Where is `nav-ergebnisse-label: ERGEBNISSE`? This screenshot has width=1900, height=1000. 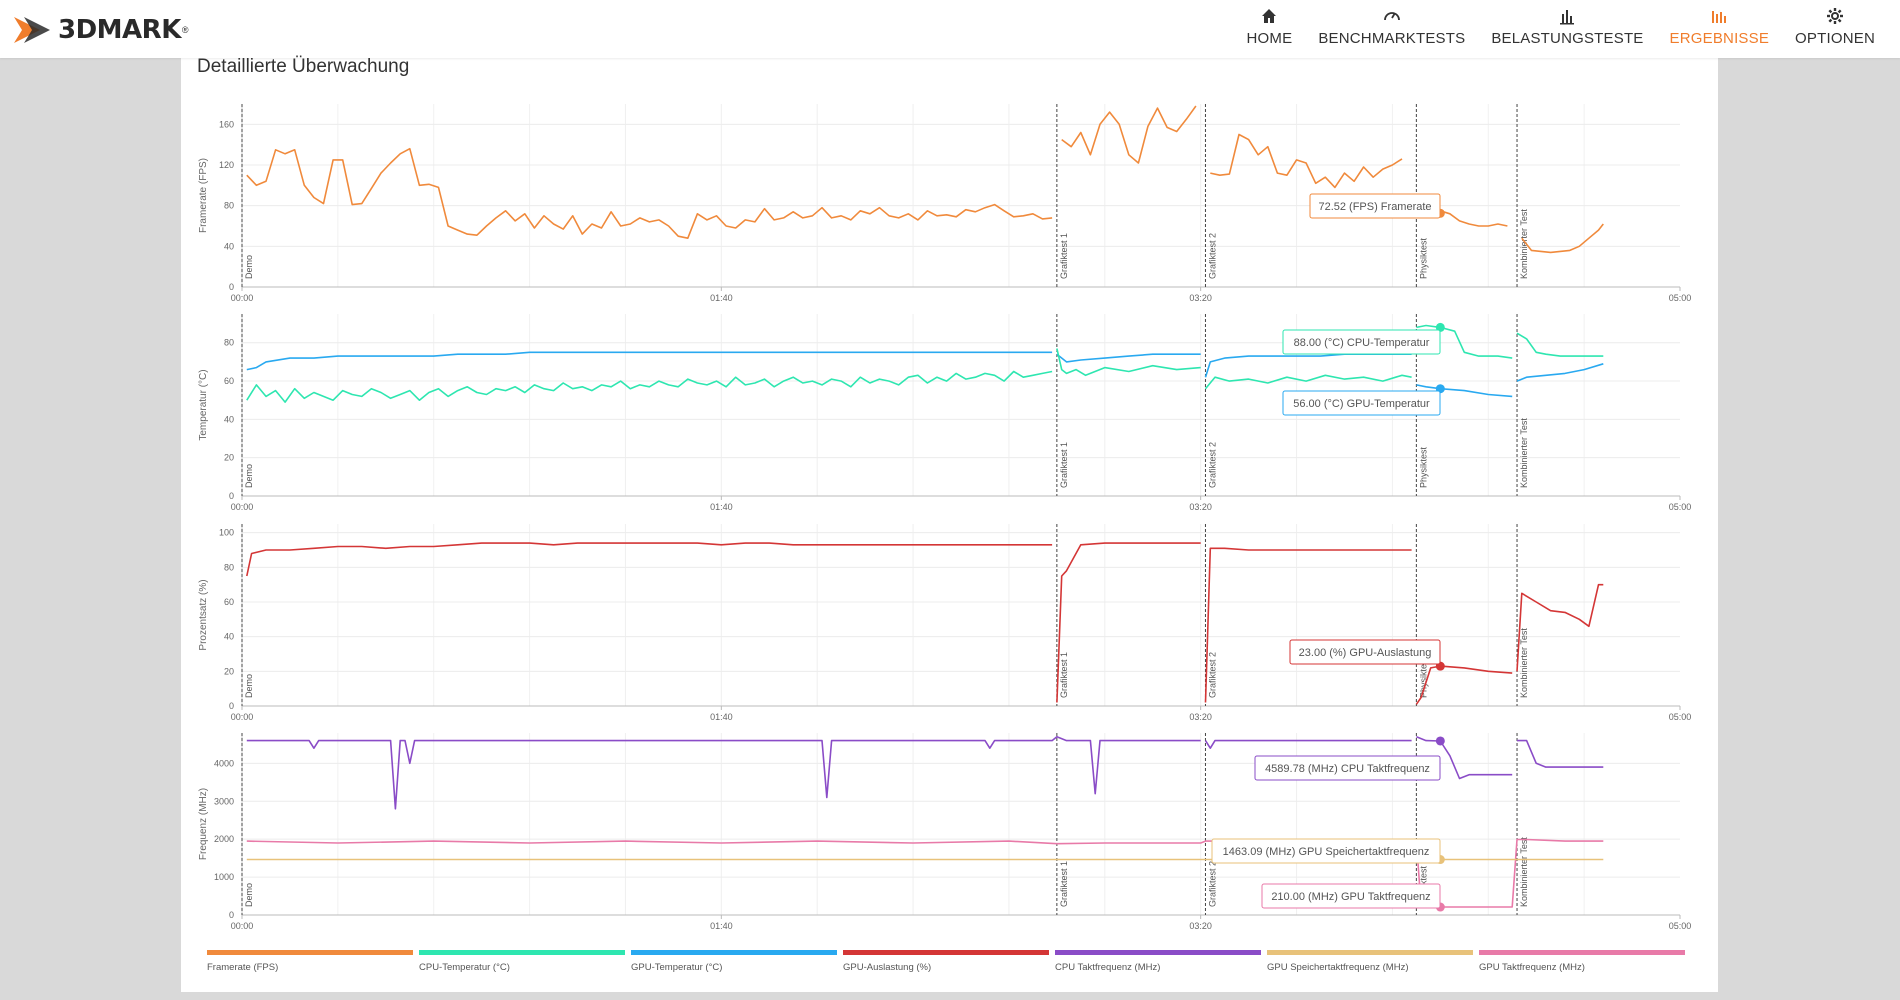
nav-ergebnisse-label: ERGEBNISSE is located at coordinates (1719, 38).